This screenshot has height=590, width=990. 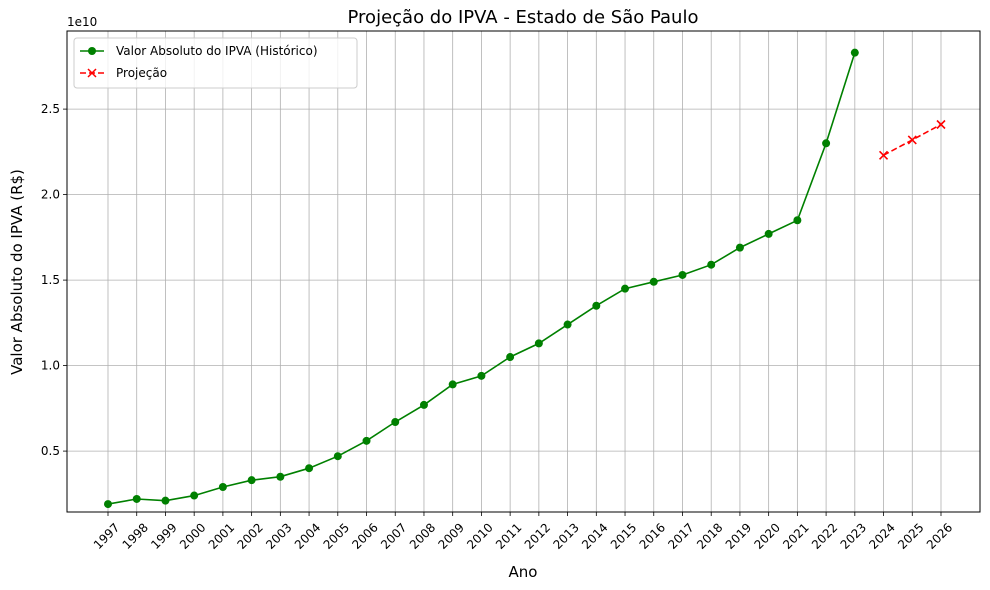 What do you see at coordinates (652, 535) in the screenshot?
I see `x-tick-label: 2016` at bounding box center [652, 535].